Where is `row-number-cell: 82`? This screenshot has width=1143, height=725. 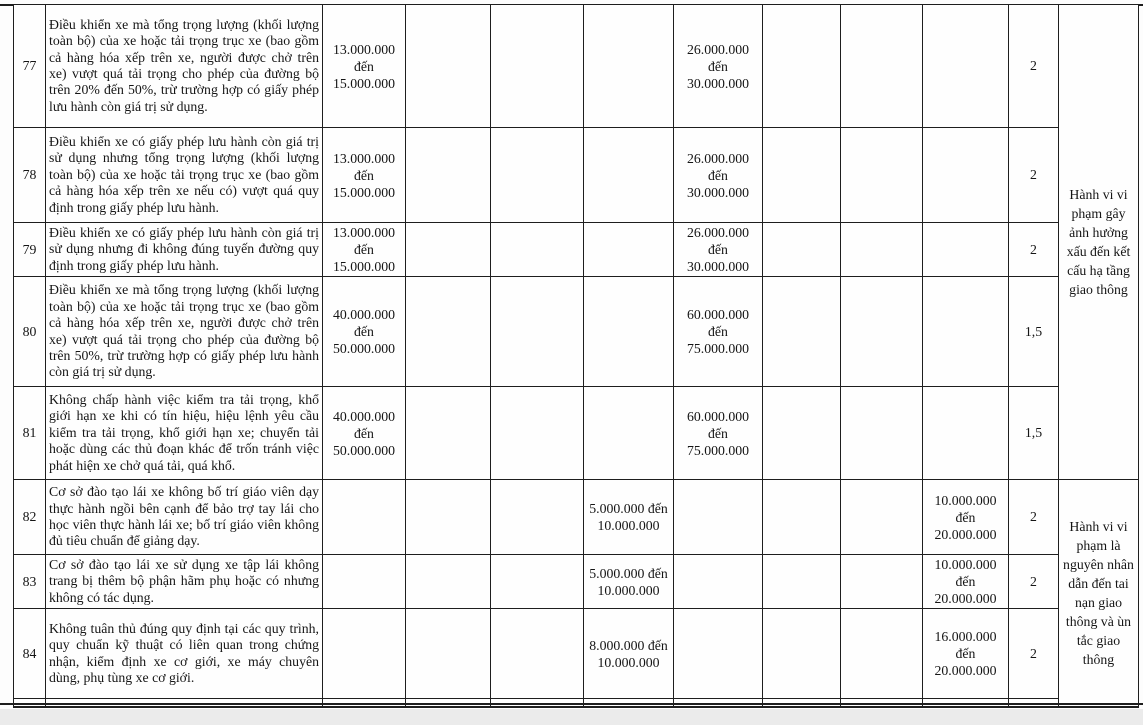
row-number-cell: 82 is located at coordinates (29, 517).